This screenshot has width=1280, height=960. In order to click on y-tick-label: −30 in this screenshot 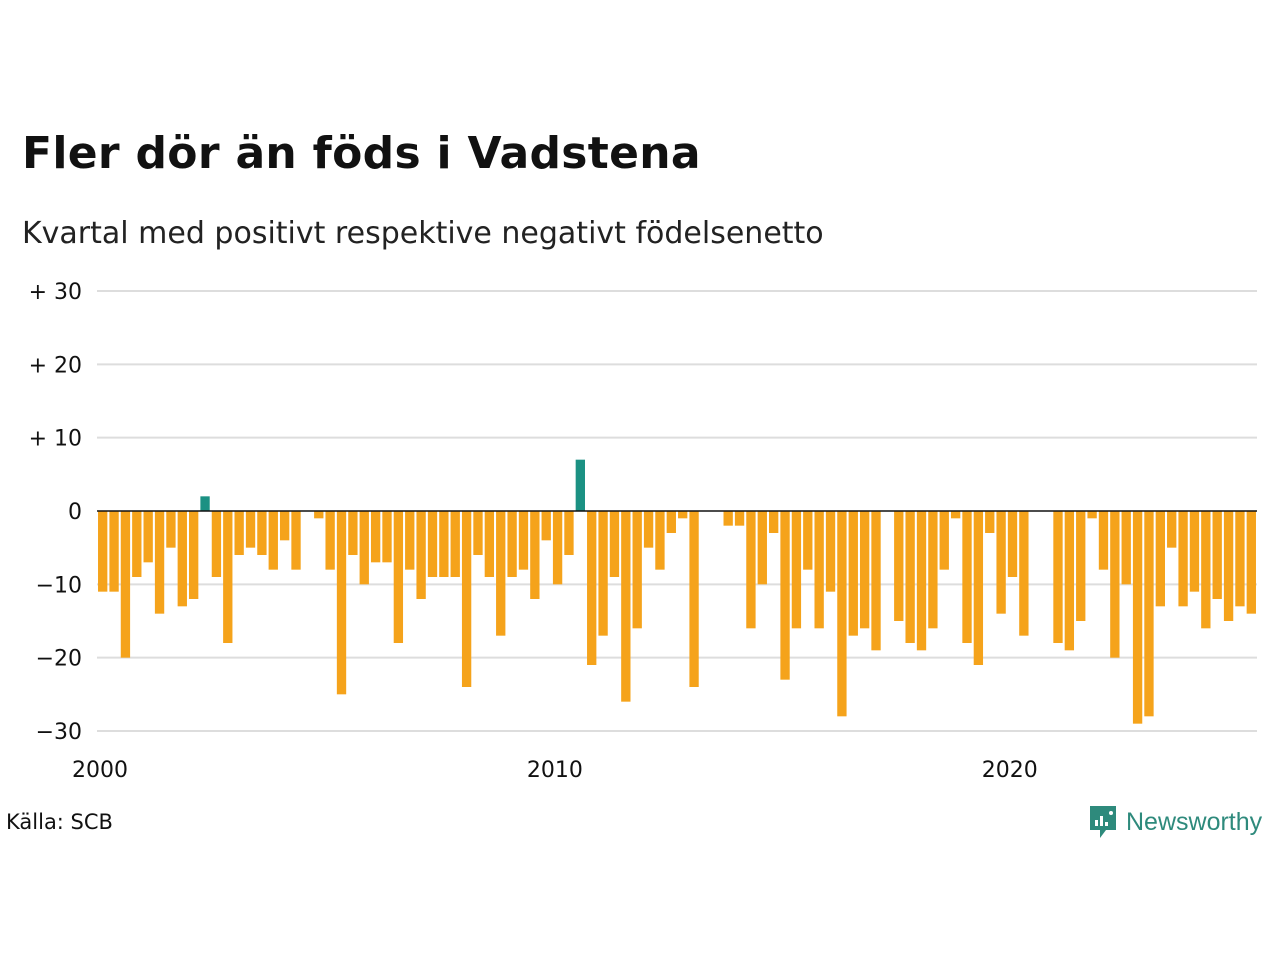, I will do `click(59, 732)`.